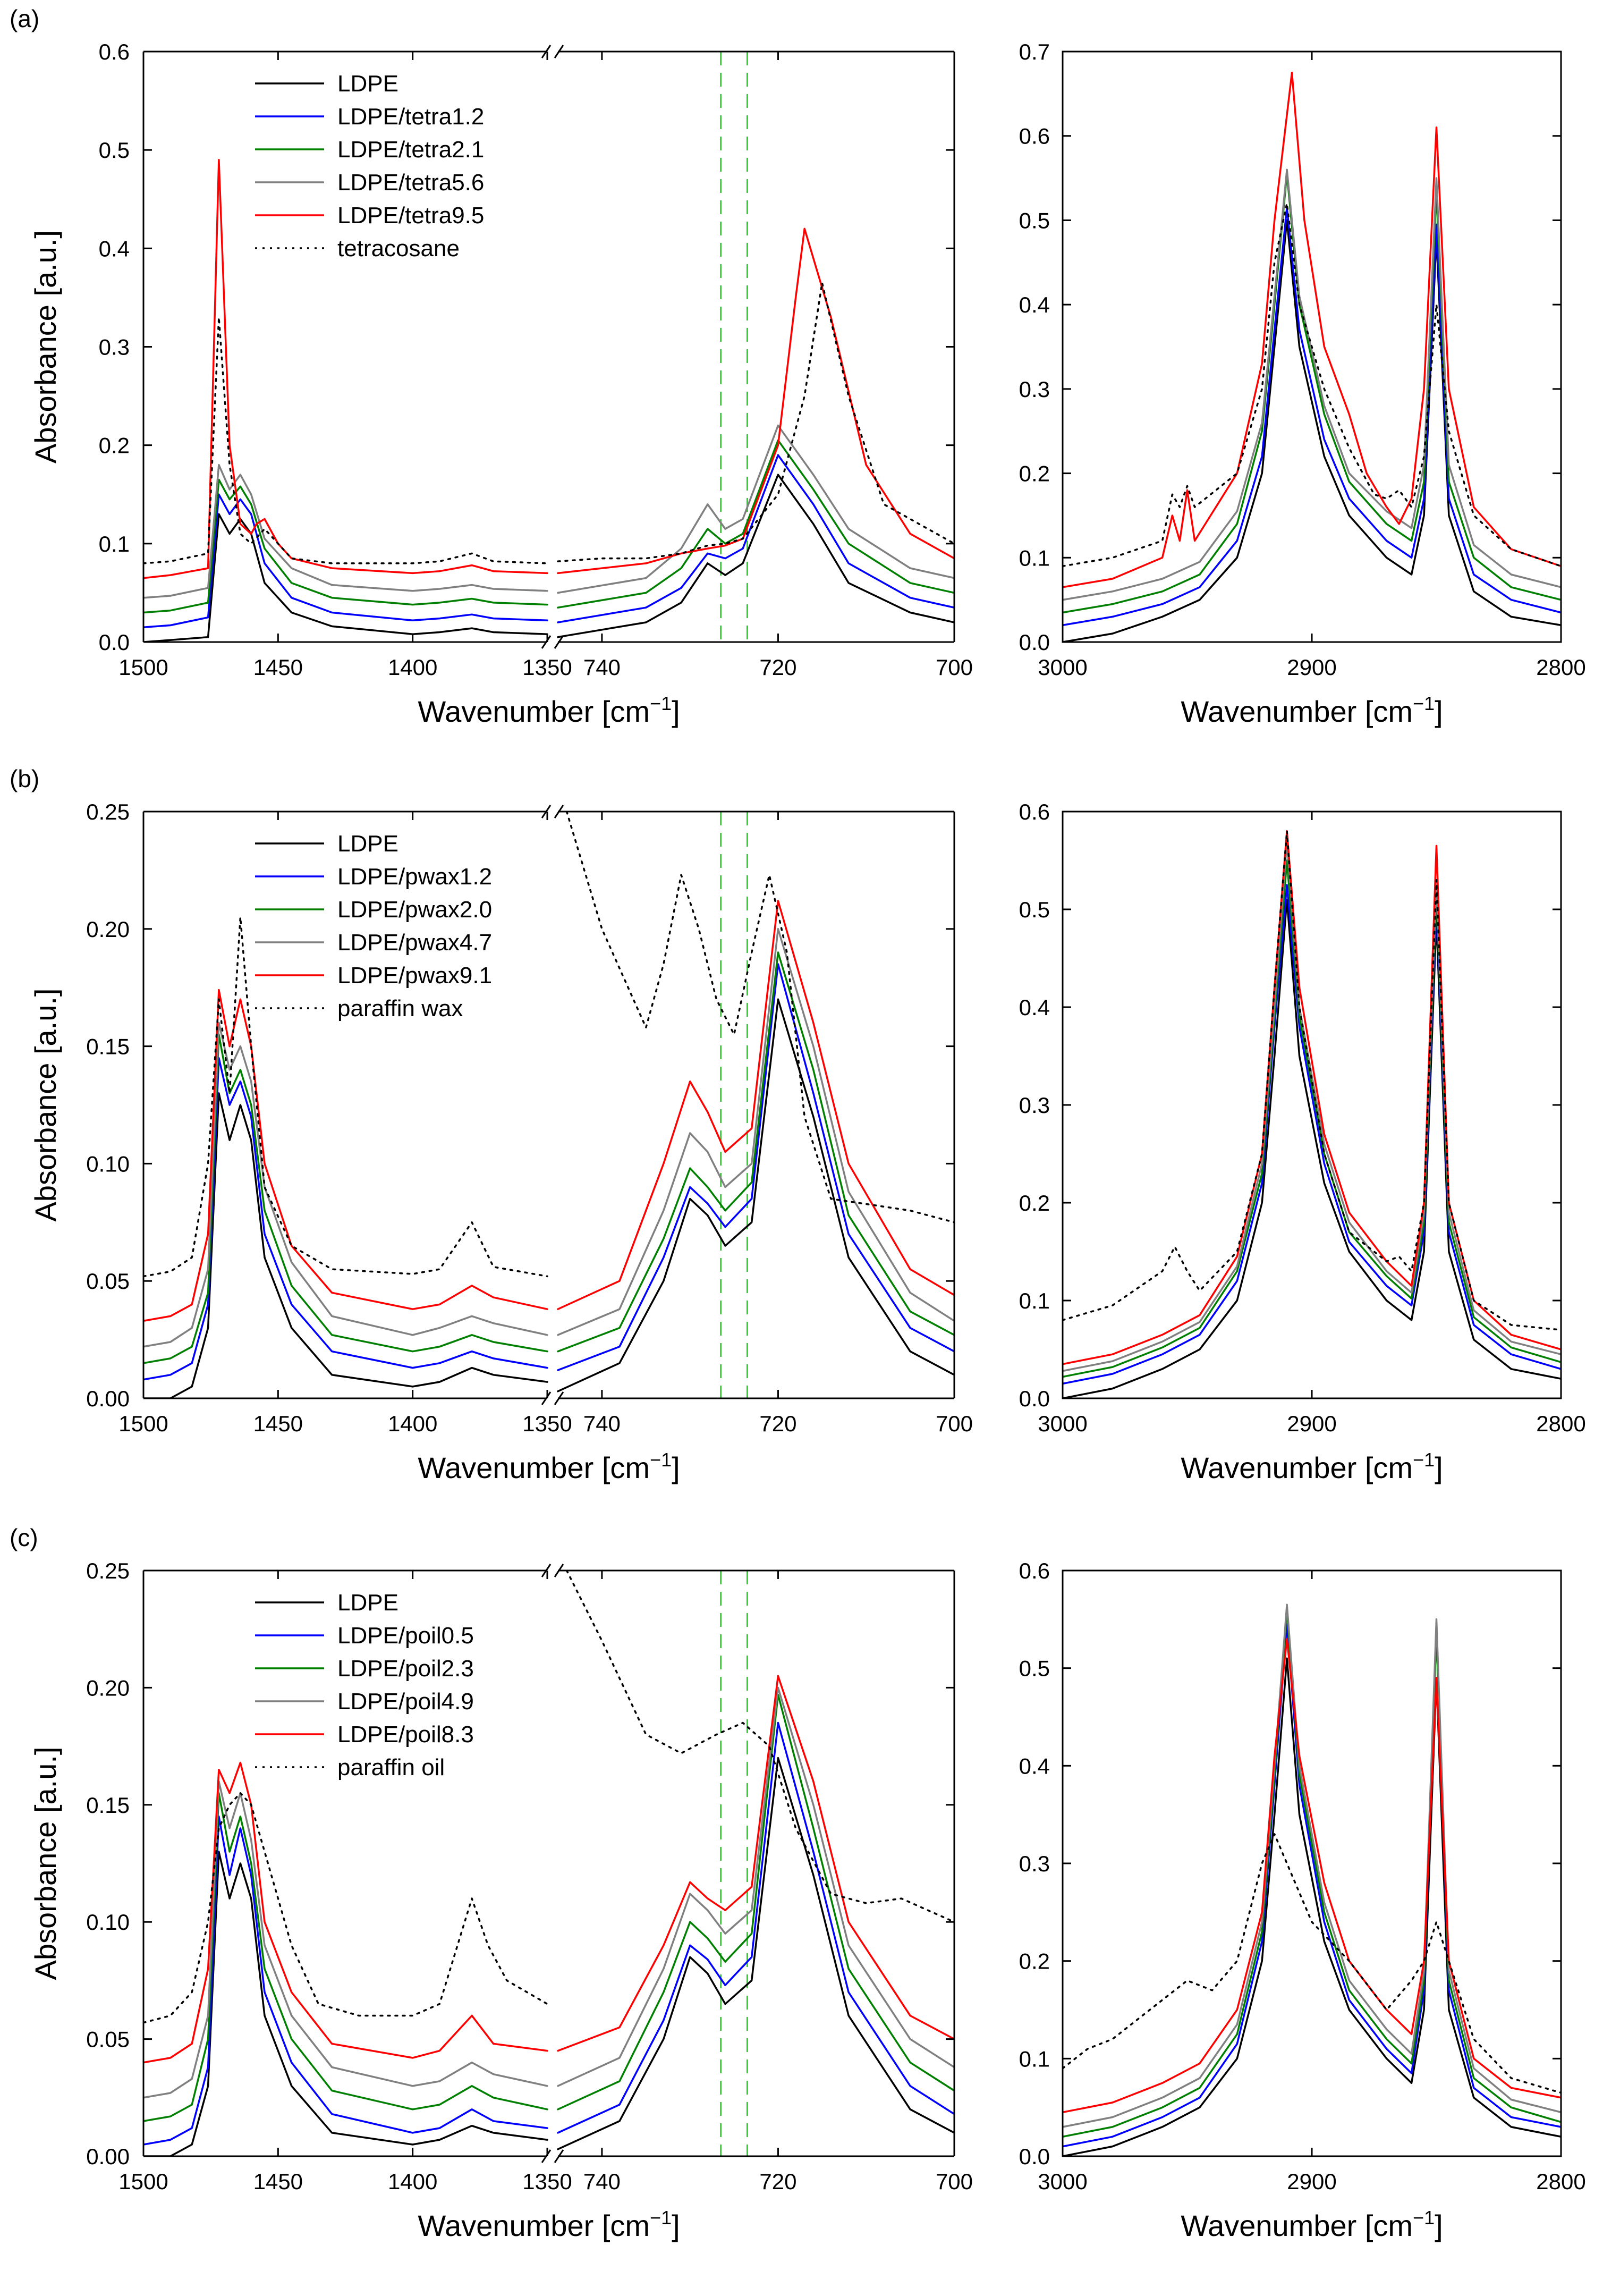  Describe the element at coordinates (1034, 51) in the screenshot. I see `y-tick-label: 0.7` at that location.